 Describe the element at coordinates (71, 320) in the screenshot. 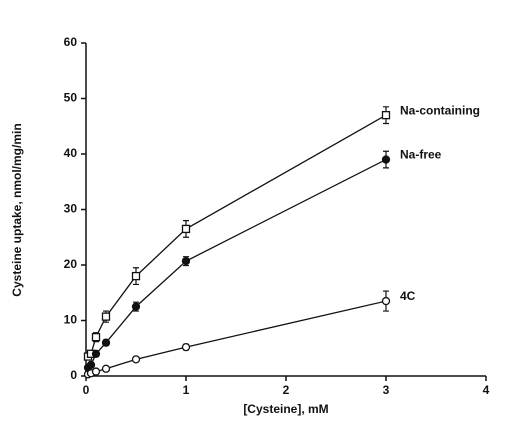

I see `y-tick-label: 10` at that location.